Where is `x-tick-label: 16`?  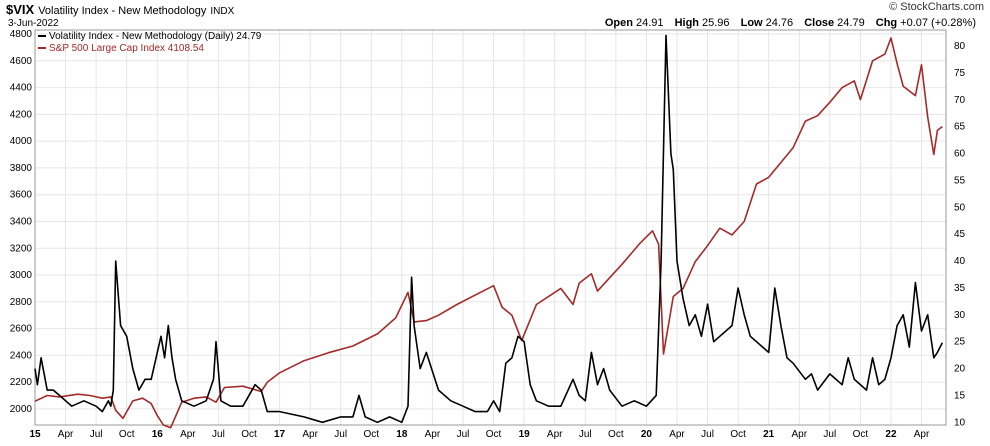
x-tick-label: 16 is located at coordinates (158, 434).